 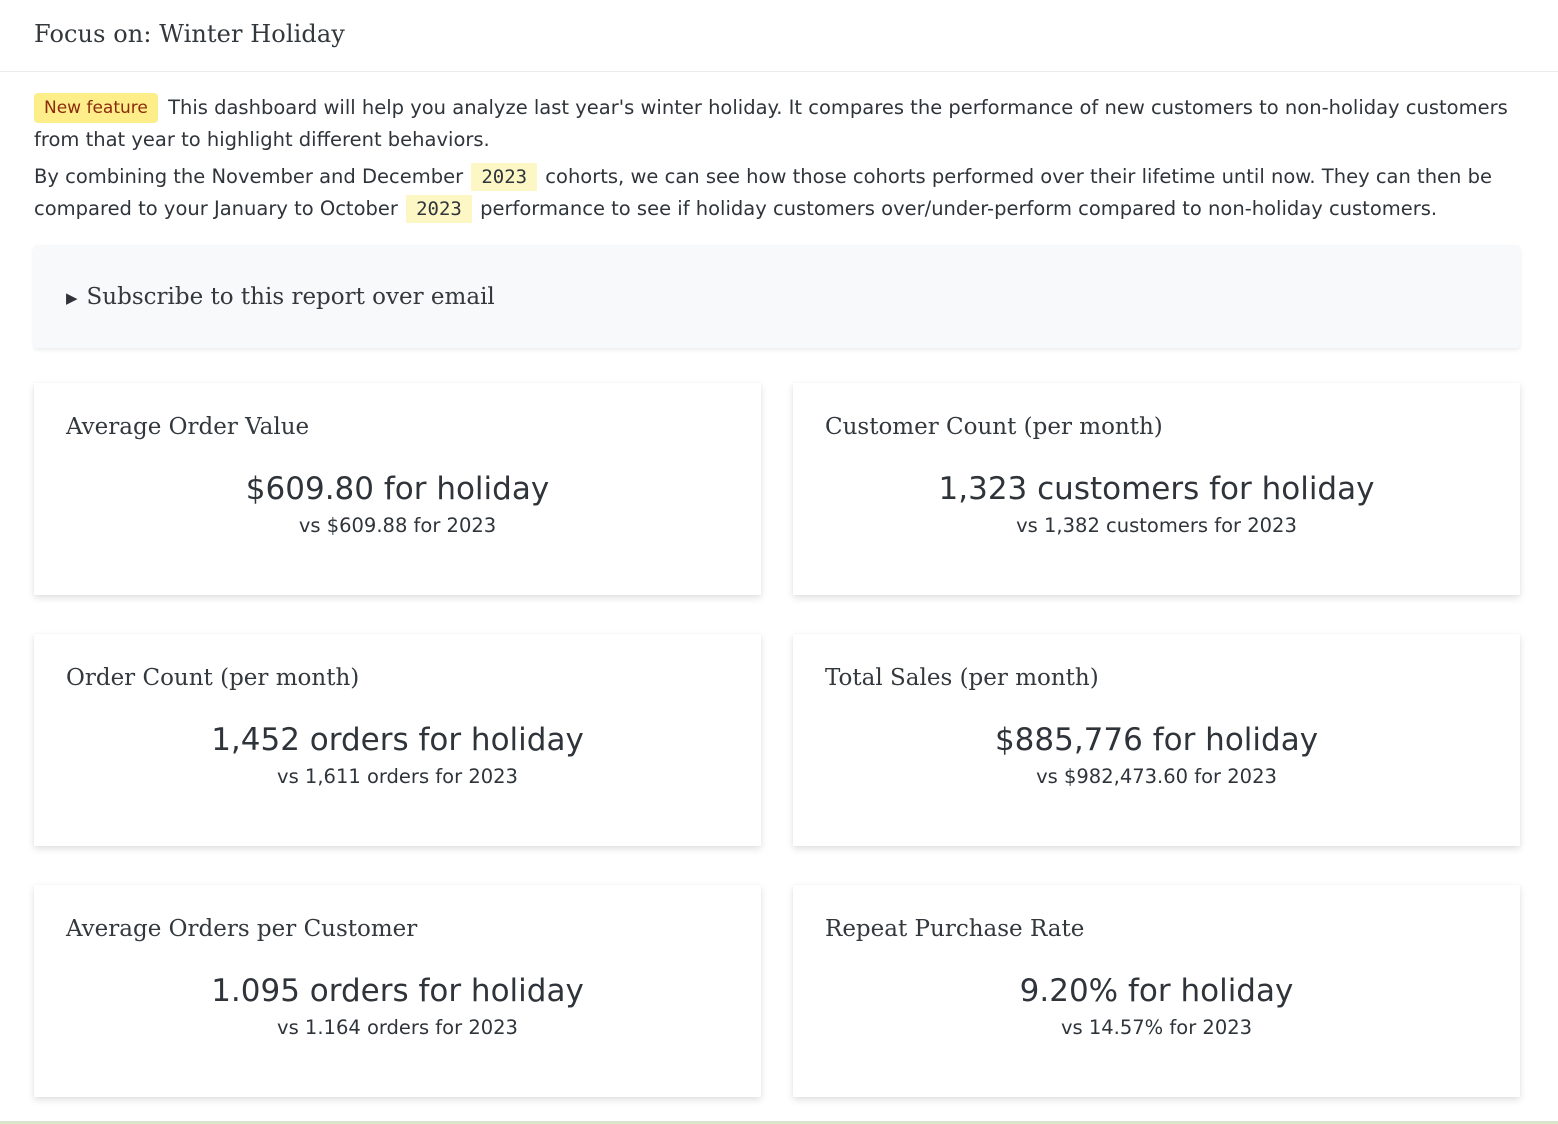 I want to click on metric-holiday-value: 9.20% for holiday, so click(x=1156, y=991).